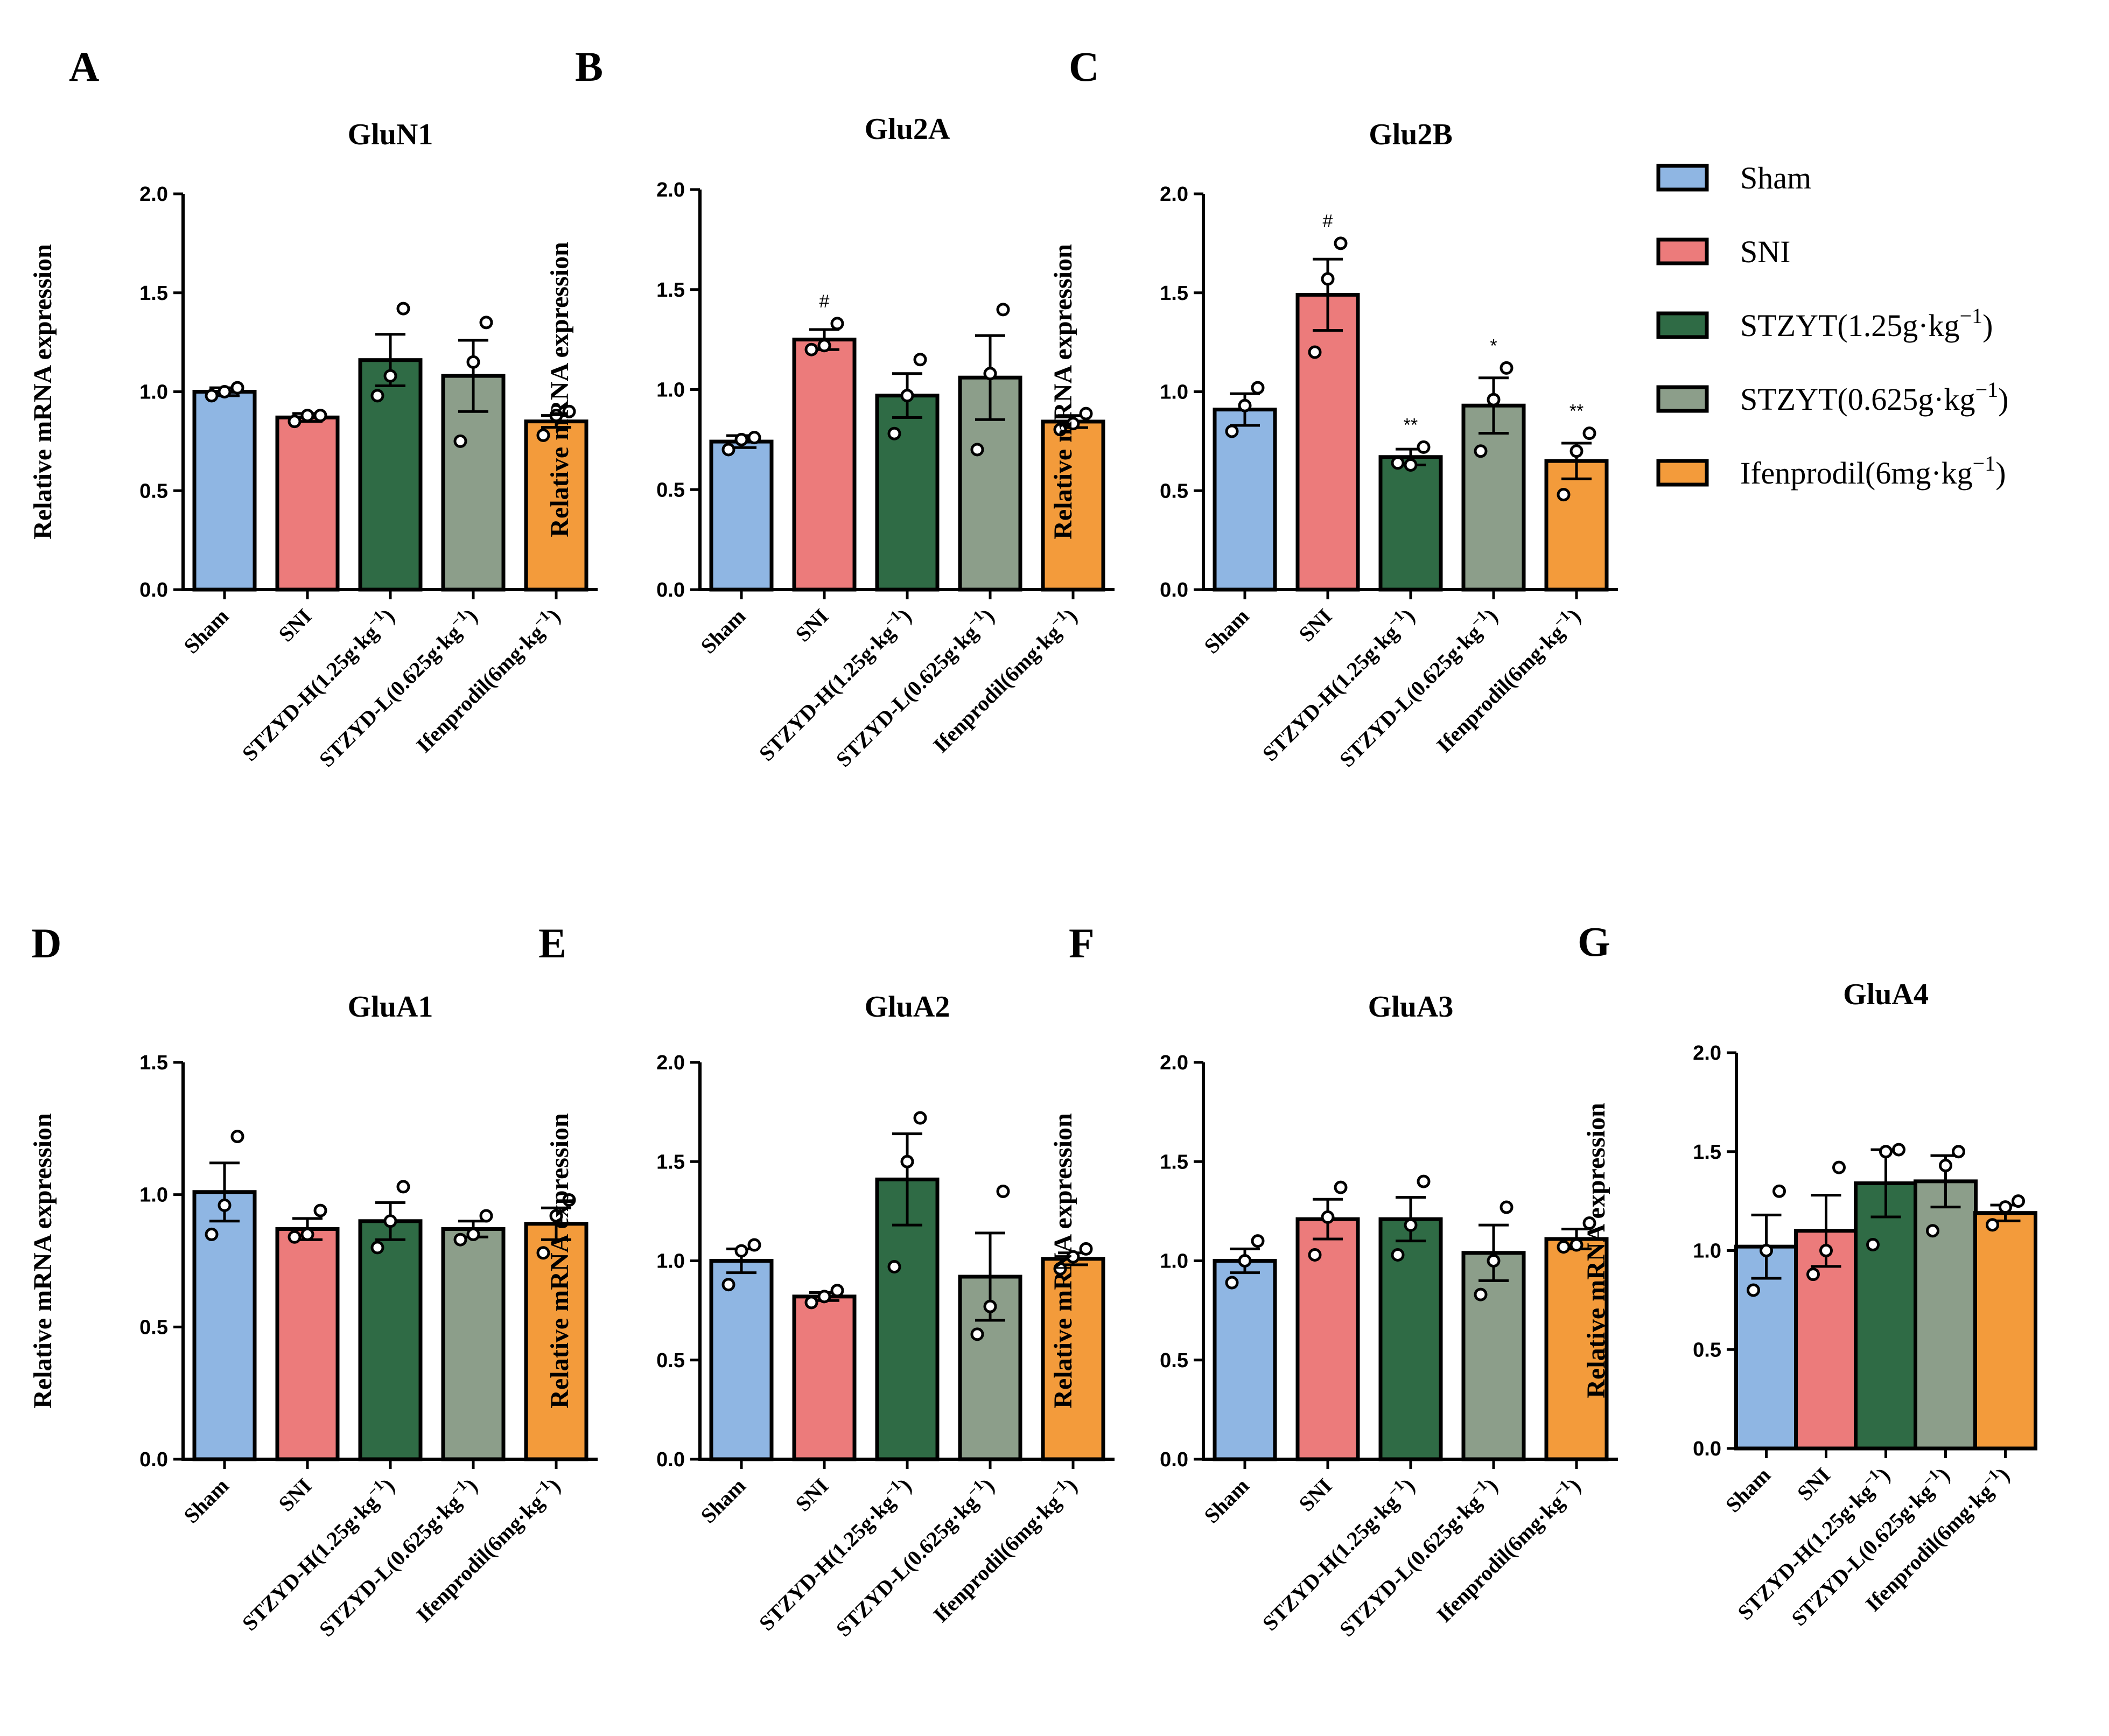  What do you see at coordinates (1411, 134) in the screenshot?
I see `chart-title: Glu2B` at bounding box center [1411, 134].